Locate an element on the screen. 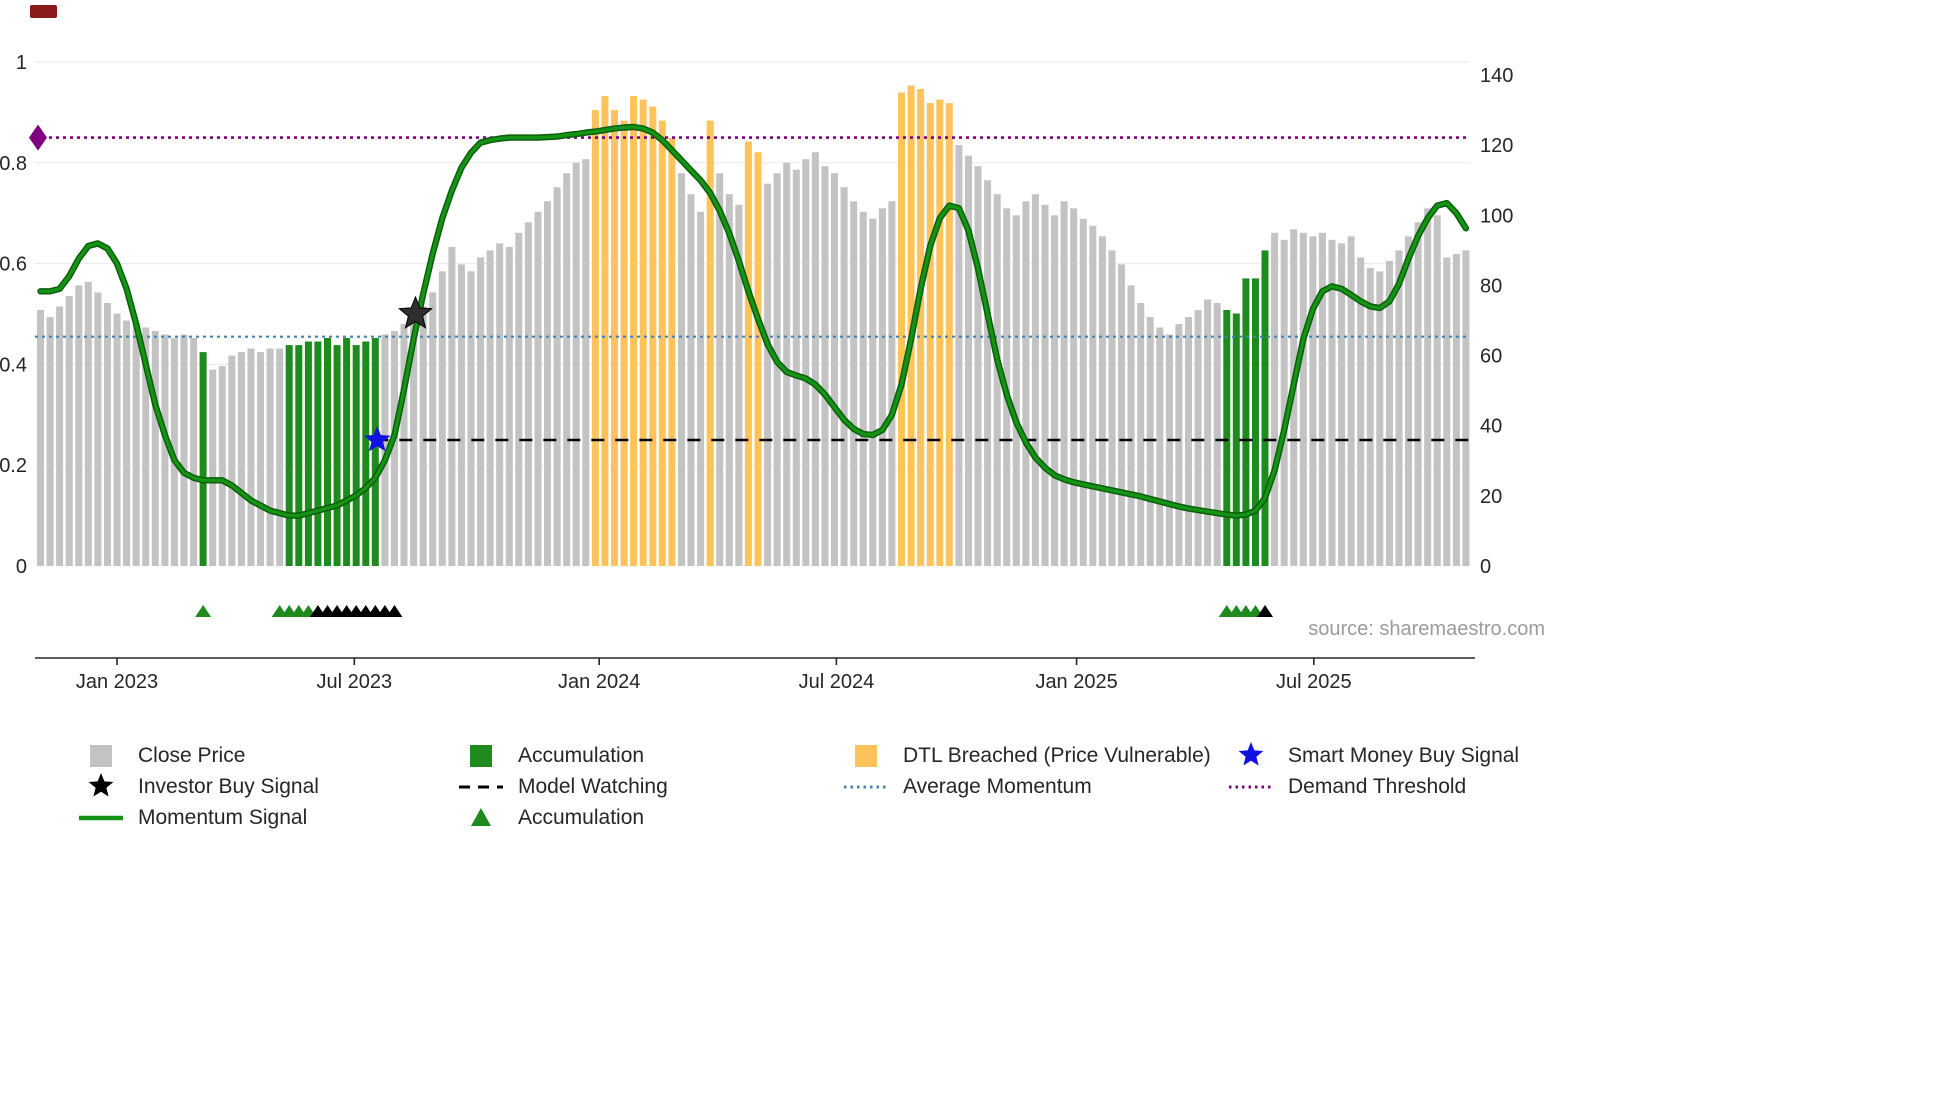 The width and height of the screenshot is (1960, 1102). legend-item-dtl-breached: DTL Breached (Price Vulnerable) is located at coordinates (1033, 755).